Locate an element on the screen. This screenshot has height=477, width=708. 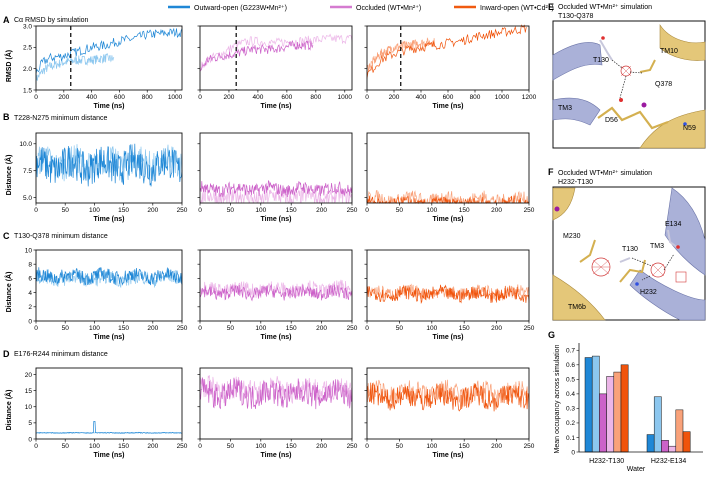
x-tick-label: 1200 is located at coordinates (529, 97).